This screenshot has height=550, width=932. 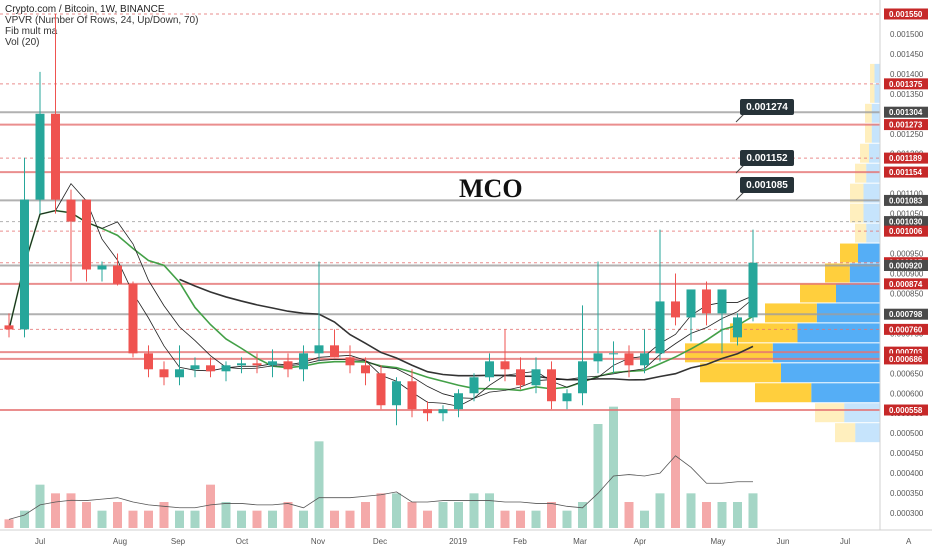 I want to click on price-level-badge-label: 0.001030, so click(x=906, y=222).